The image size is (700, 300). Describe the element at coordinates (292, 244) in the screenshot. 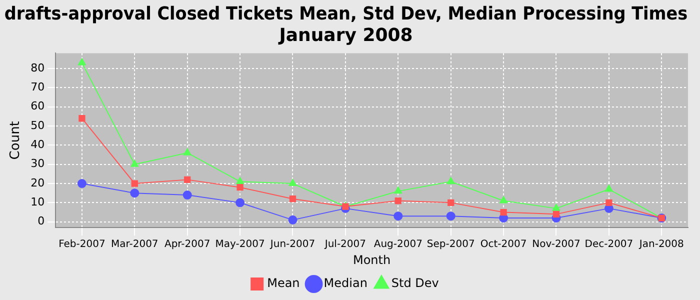

I see `x-tick-label: Jun-2007` at that location.